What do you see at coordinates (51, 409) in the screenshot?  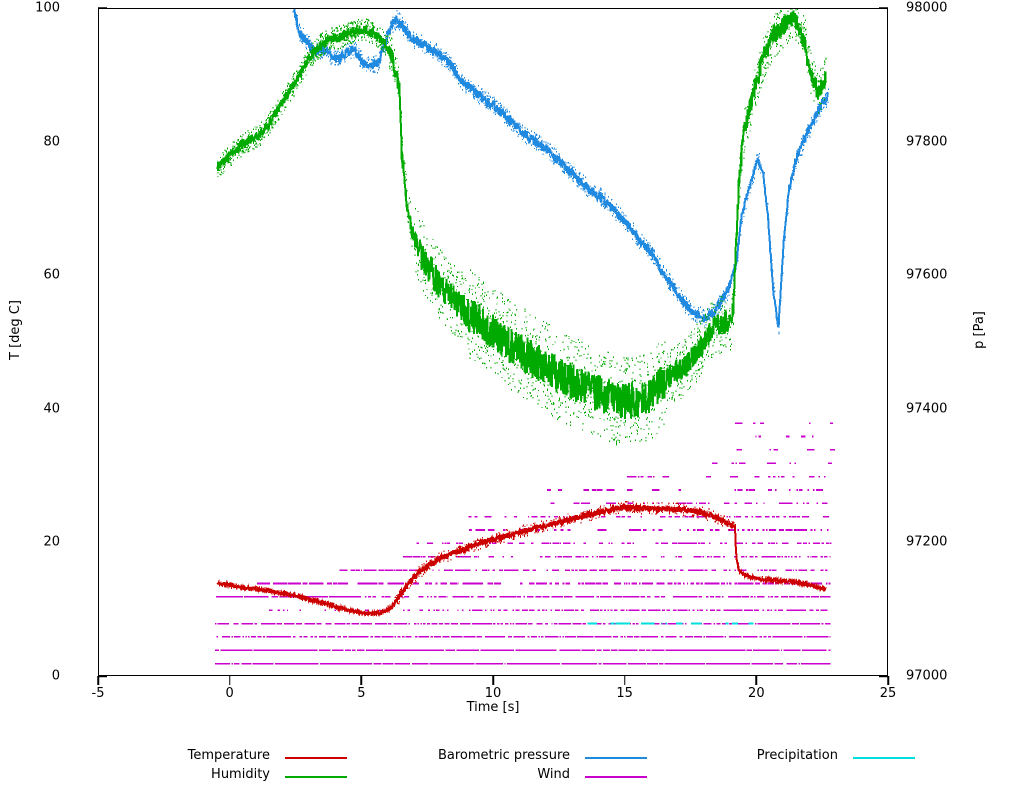 I see `y-axis-left-tick-label: 40` at bounding box center [51, 409].